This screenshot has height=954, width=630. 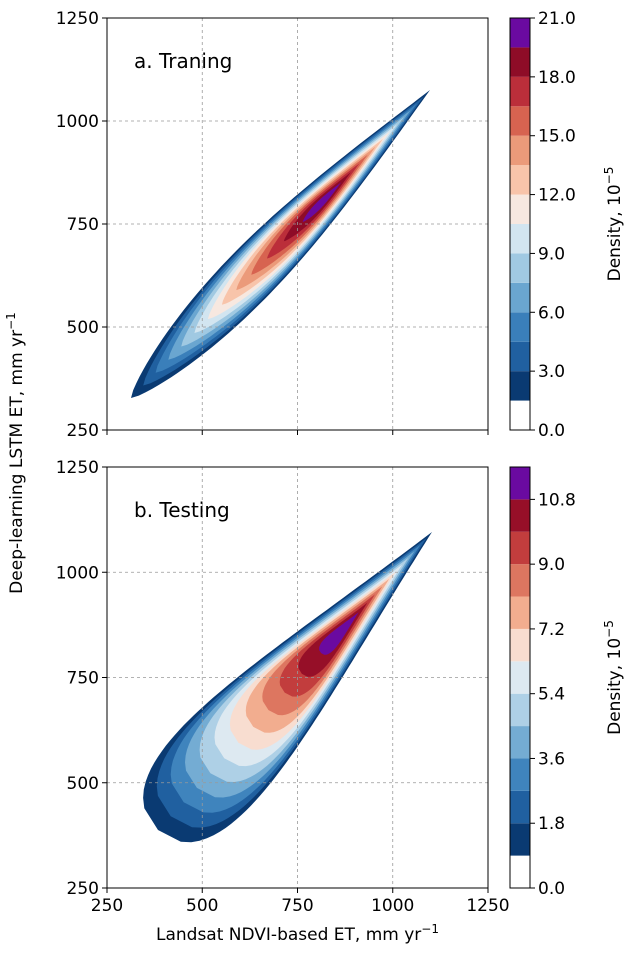 What do you see at coordinates (183, 61) in the screenshot?
I see `panel-annotation: a. Traning` at bounding box center [183, 61].